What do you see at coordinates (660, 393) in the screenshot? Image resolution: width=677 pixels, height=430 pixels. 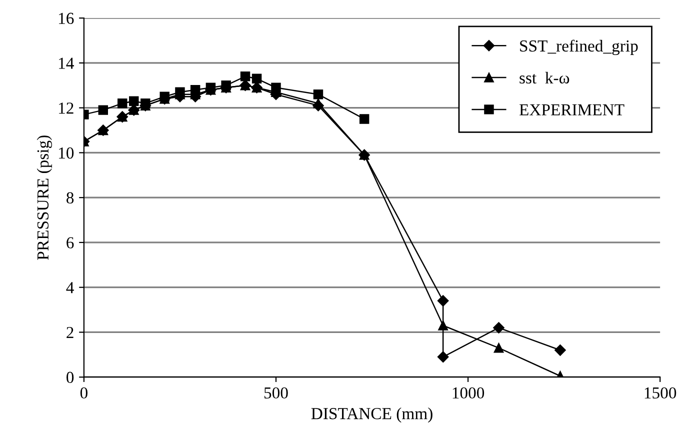 I see `x-tick-label: 1500` at bounding box center [660, 393].